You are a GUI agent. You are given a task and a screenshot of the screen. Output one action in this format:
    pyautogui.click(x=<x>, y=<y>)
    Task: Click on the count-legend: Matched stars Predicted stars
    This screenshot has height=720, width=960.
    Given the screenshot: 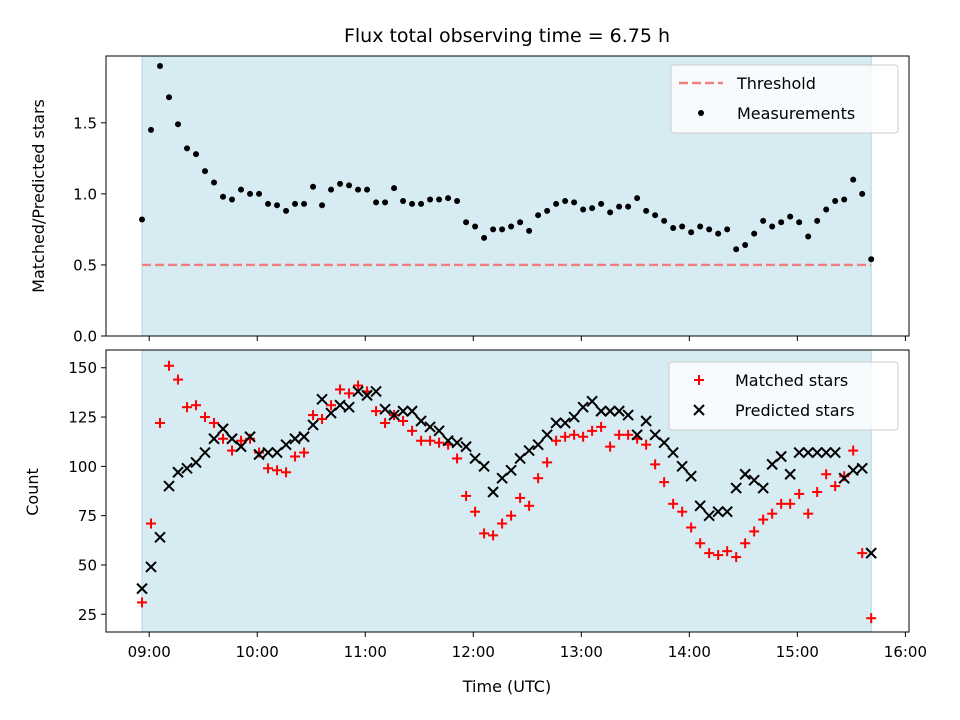 What is the action you would take?
    pyautogui.click(x=783, y=396)
    